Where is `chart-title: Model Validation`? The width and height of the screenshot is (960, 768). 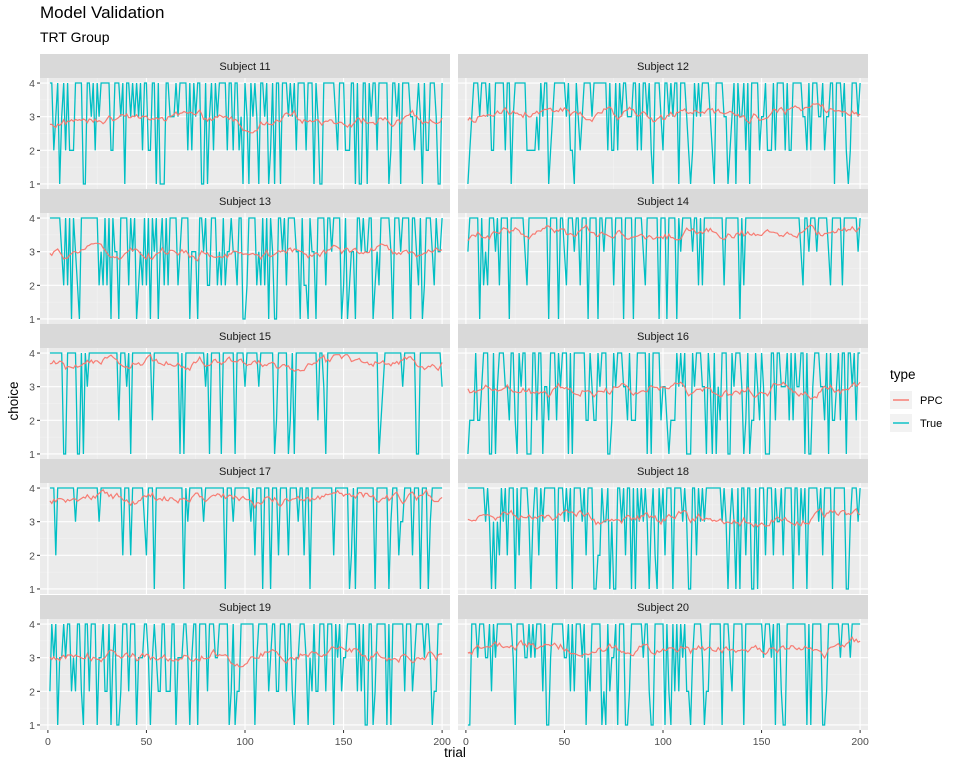 chart-title: Model Validation is located at coordinates (102, 12).